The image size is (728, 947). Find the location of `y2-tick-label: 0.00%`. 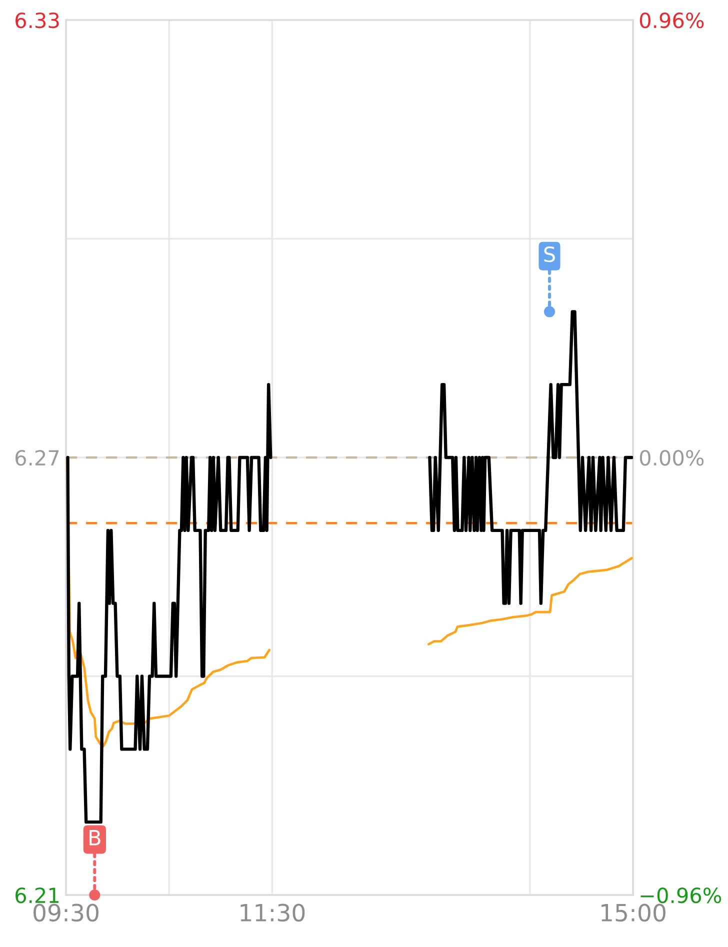

y2-tick-label: 0.00% is located at coordinates (672, 458).